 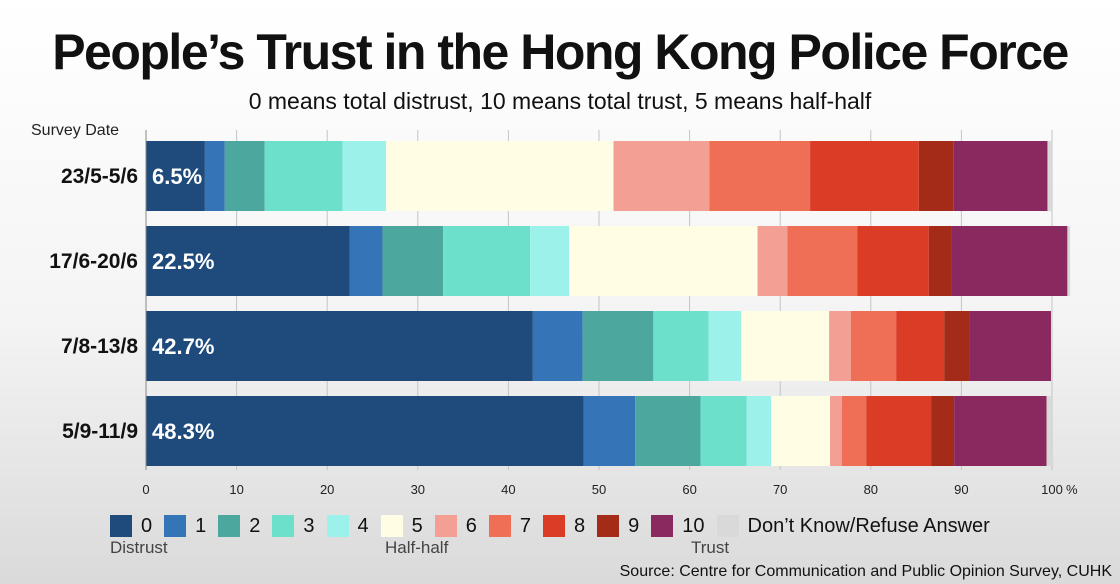 What do you see at coordinates (525, 525) in the screenshot?
I see `legend-label-7: 7` at bounding box center [525, 525].